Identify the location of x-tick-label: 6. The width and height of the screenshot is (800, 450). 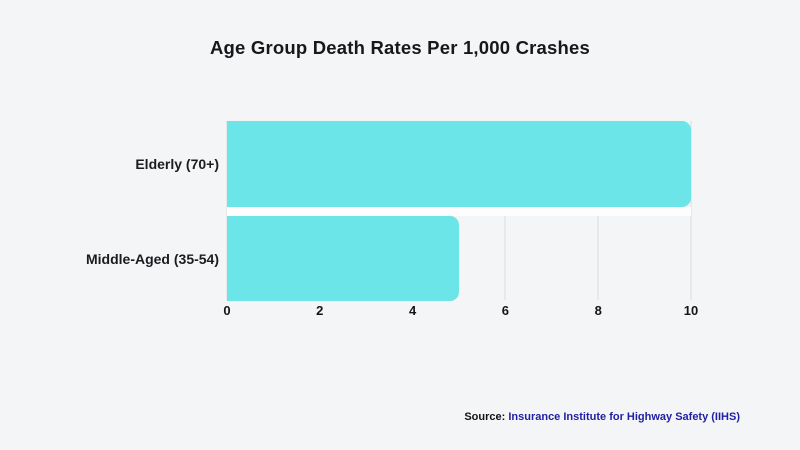
(505, 310).